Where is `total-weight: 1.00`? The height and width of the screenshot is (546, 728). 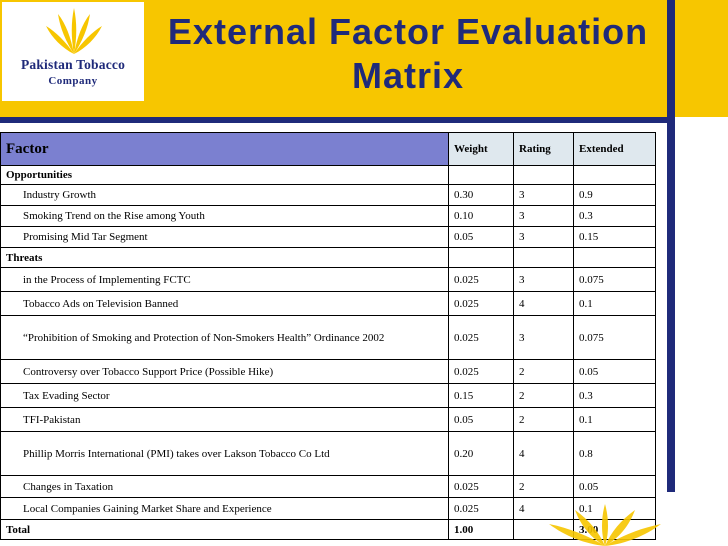
total-weight: 1.00 is located at coordinates (481, 529).